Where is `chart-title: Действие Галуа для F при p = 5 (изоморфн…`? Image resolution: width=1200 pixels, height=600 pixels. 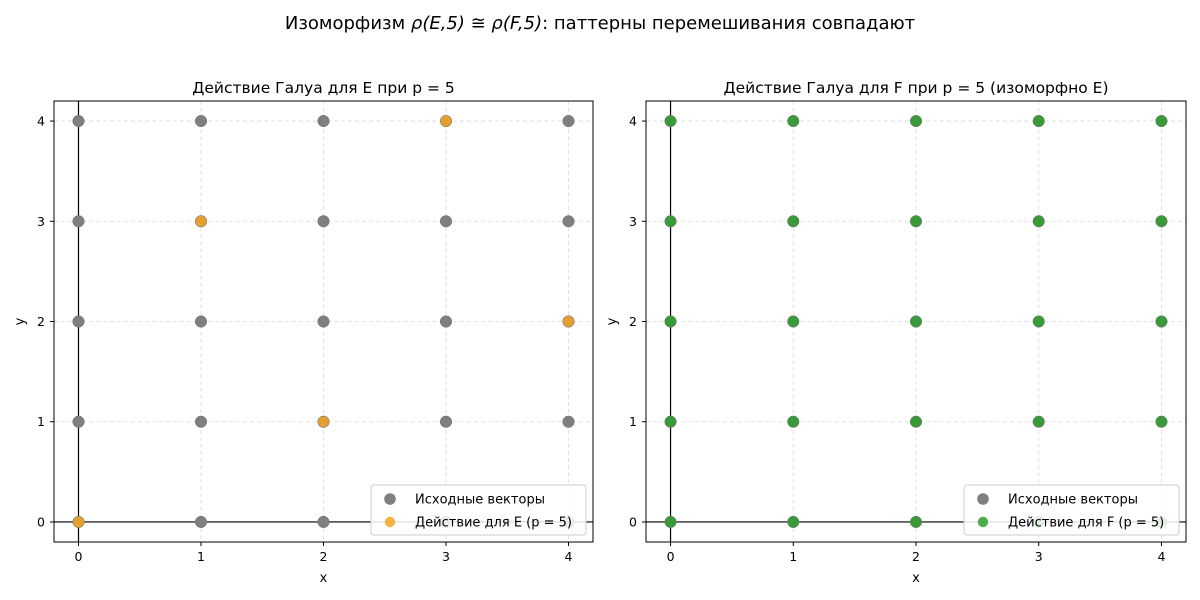 chart-title: Действие Галуа для F при p = 5 (изоморфн… is located at coordinates (915, 88).